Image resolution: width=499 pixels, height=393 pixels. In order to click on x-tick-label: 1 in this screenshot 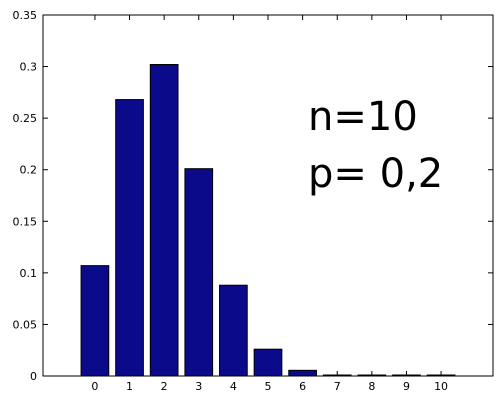, I will do `click(129, 386)`.